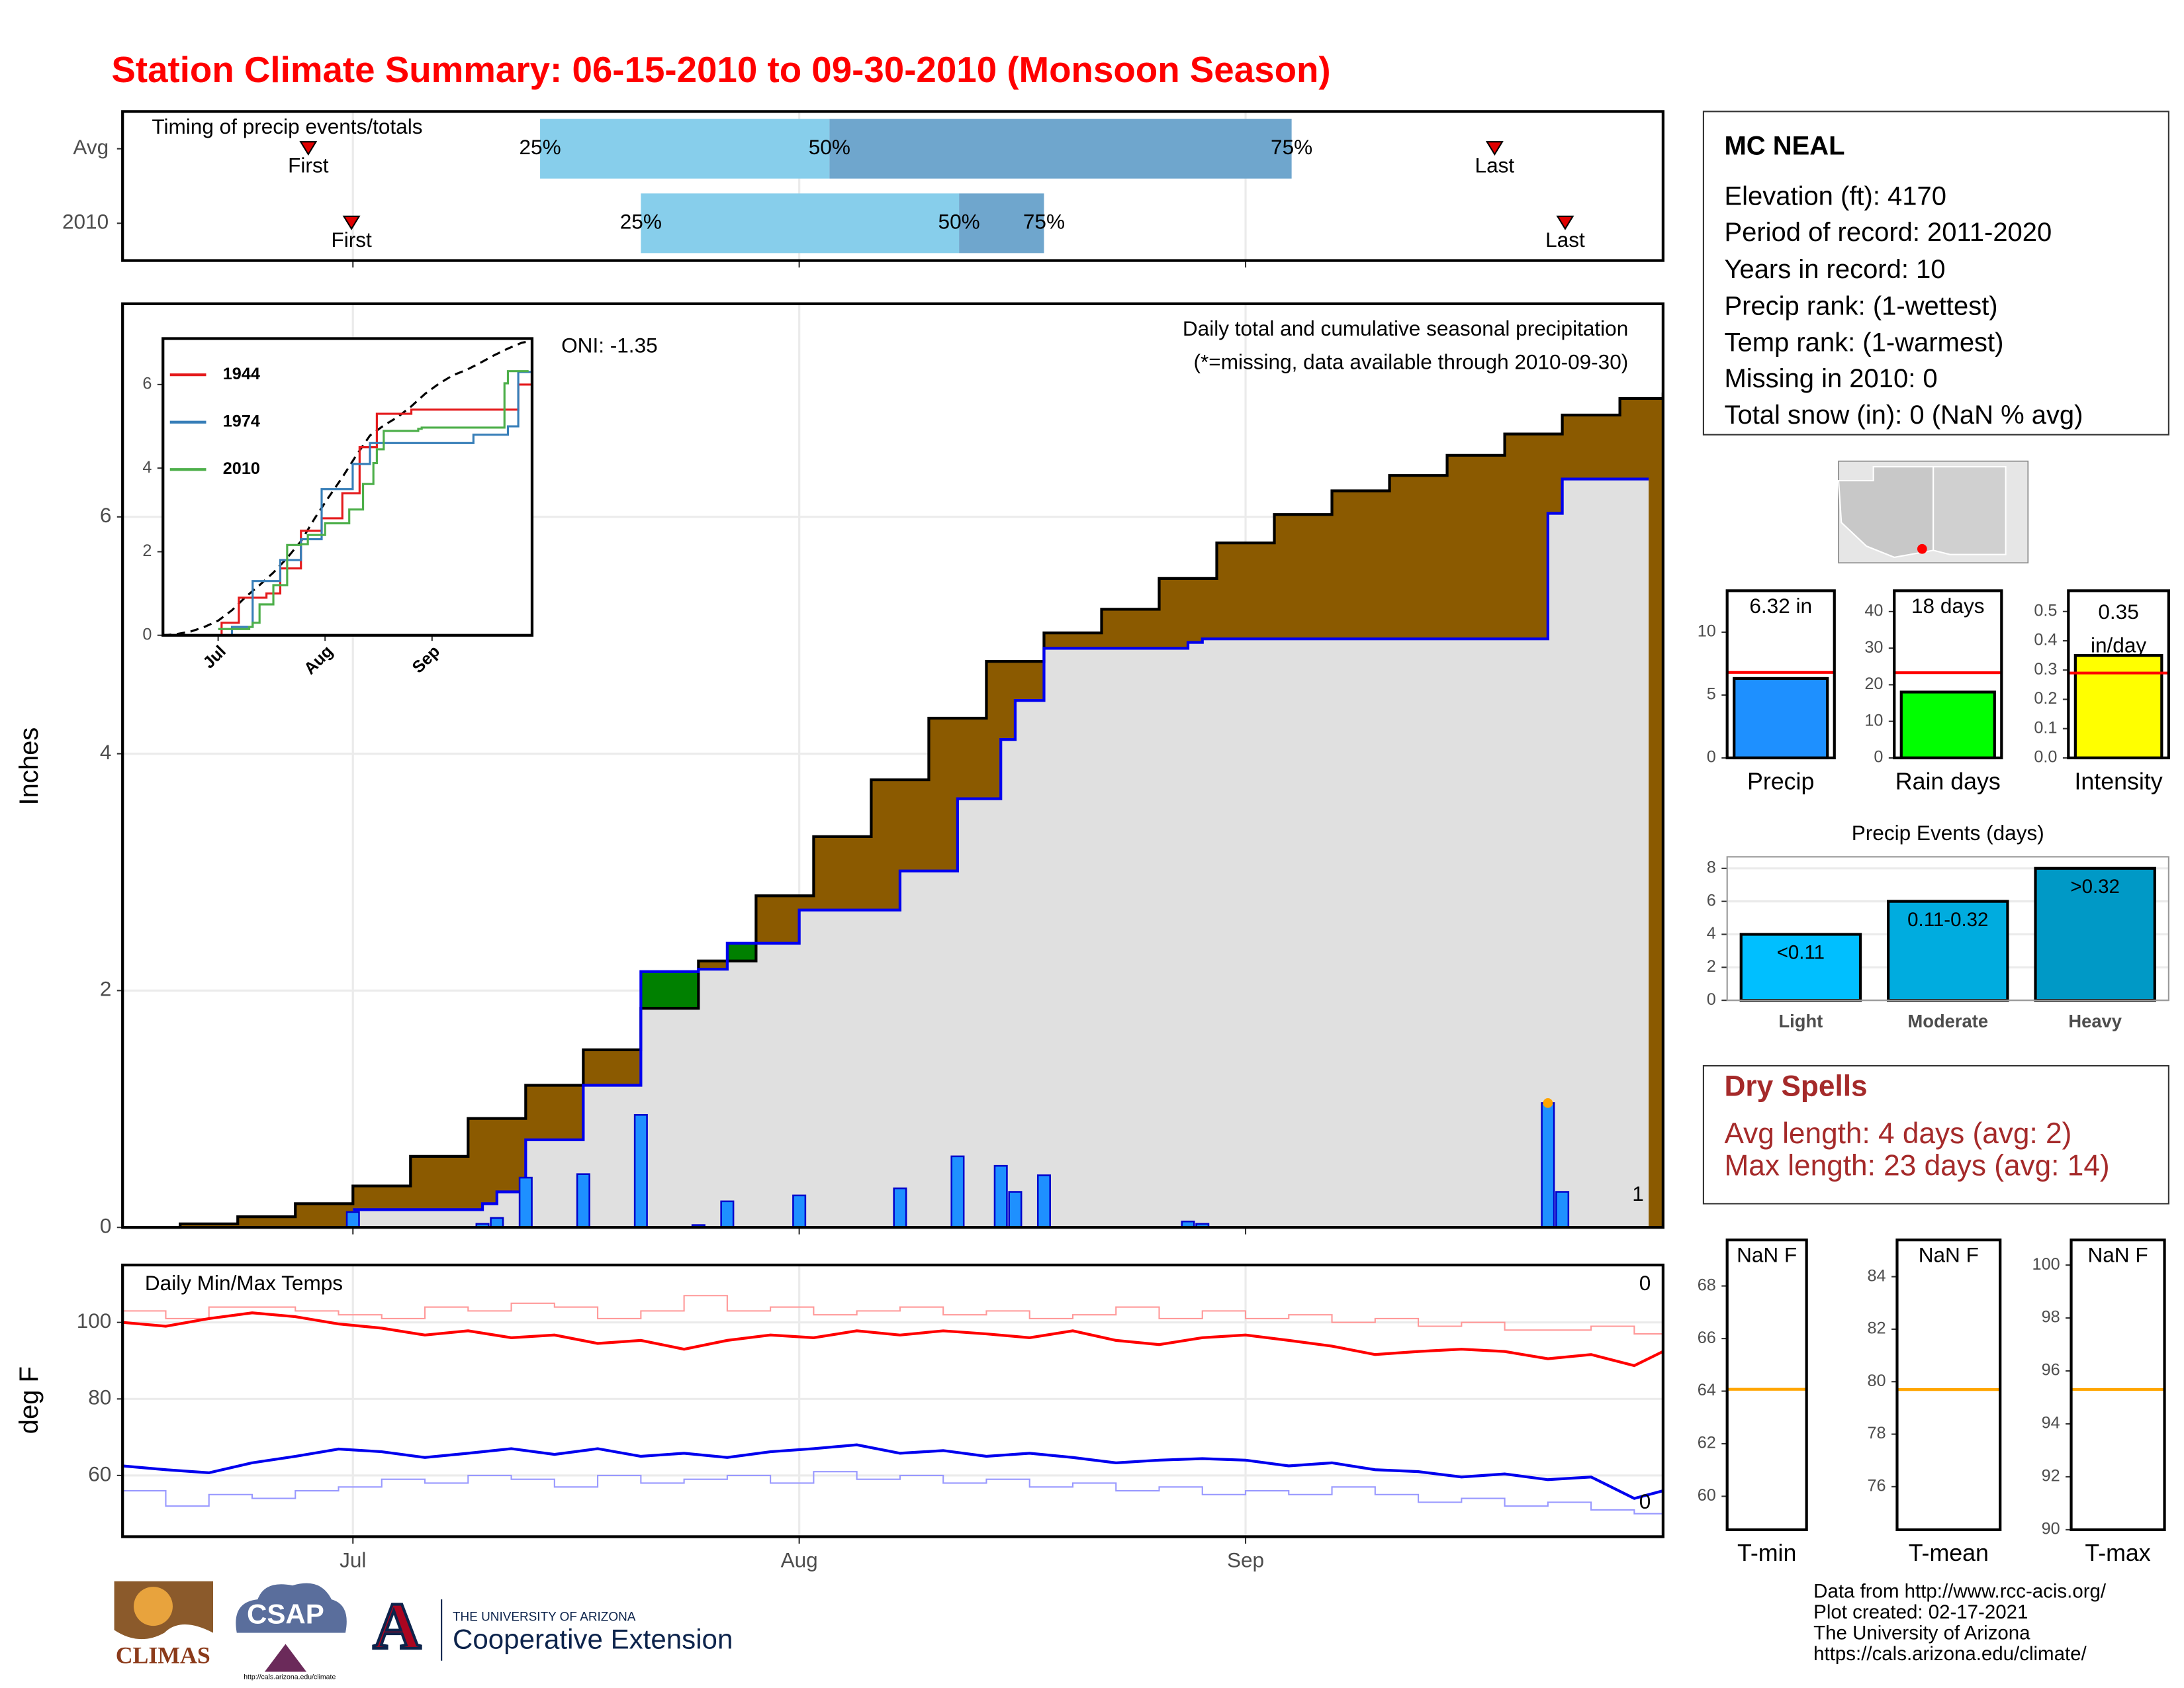 Image resolution: width=2184 pixels, height=1688 pixels. What do you see at coordinates (959, 222) in the screenshot?
I see `percent-label: 50%` at bounding box center [959, 222].